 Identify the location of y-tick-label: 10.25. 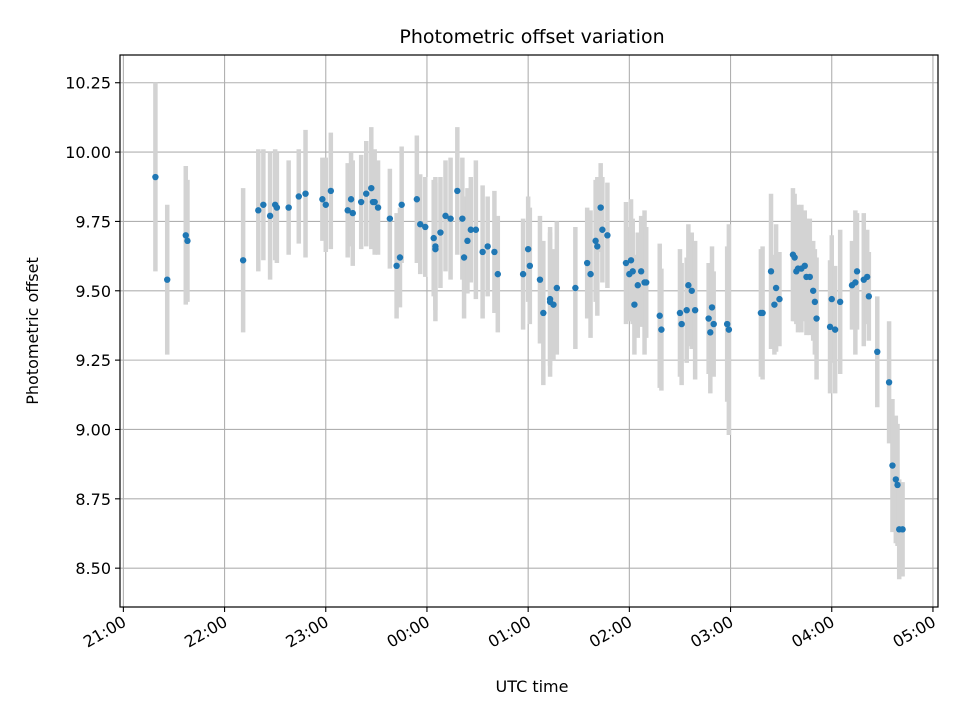
(88, 83).